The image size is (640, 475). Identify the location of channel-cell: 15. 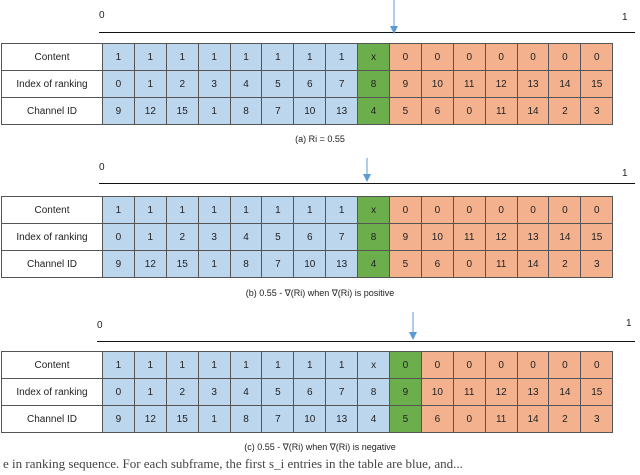
(182, 419).